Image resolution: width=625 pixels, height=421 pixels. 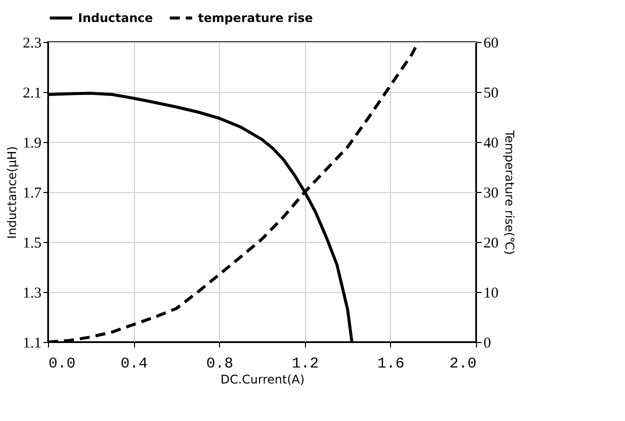 What do you see at coordinates (32, 194) in the screenshot?
I see `y-tick-label: 1.7` at bounding box center [32, 194].